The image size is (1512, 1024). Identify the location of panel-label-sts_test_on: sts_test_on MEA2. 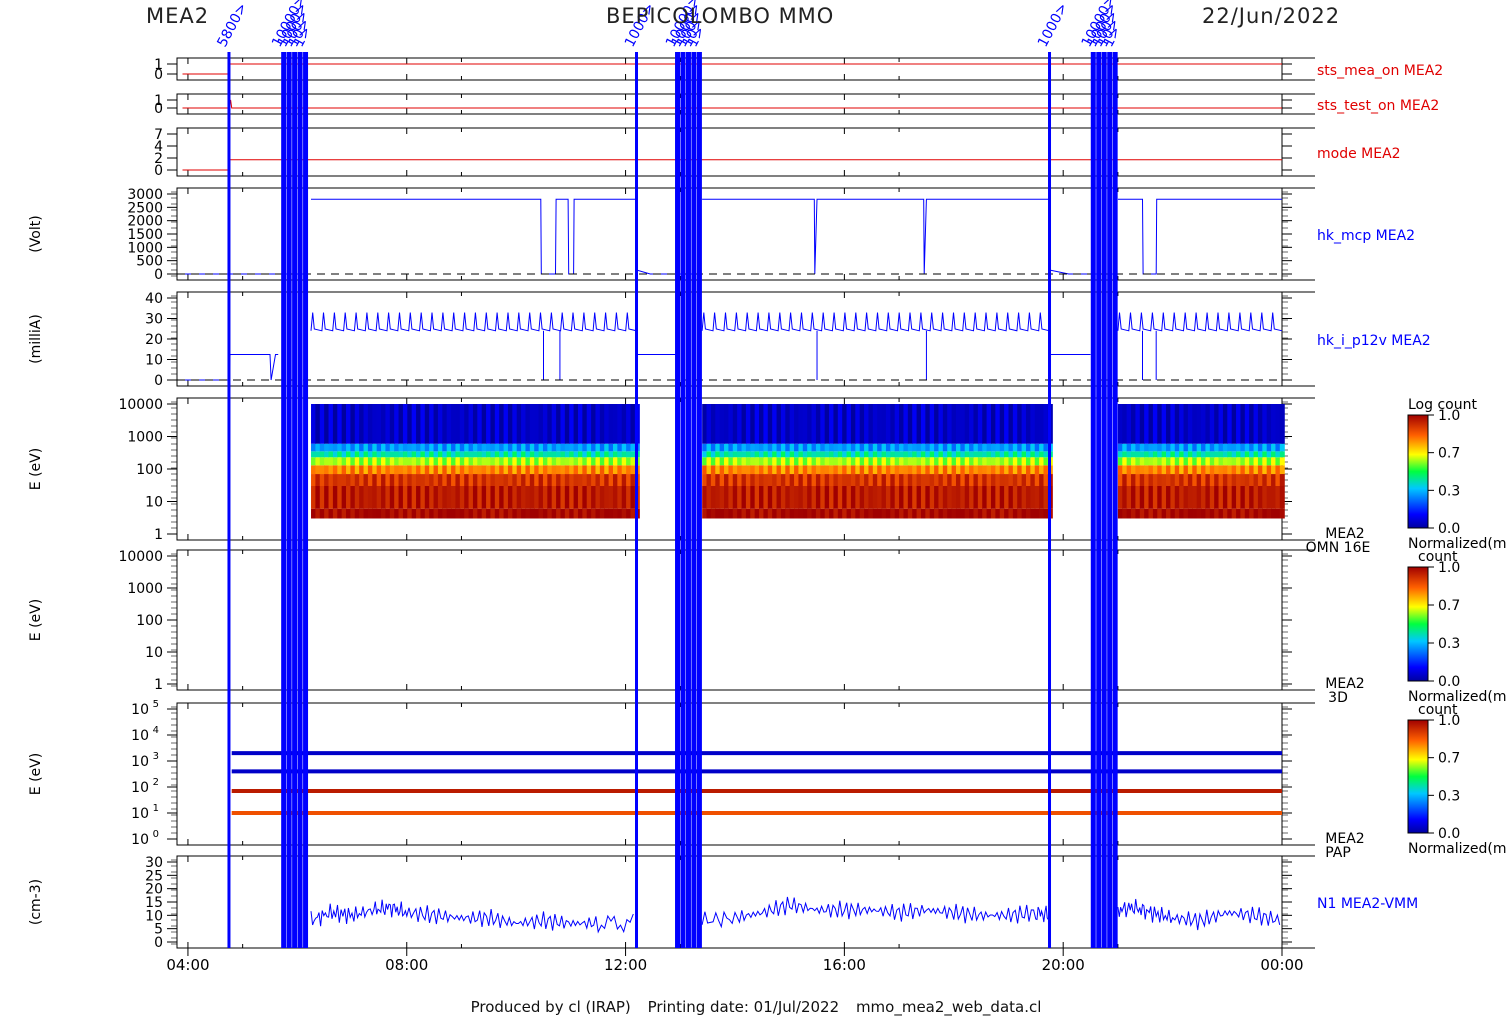
(1378, 106).